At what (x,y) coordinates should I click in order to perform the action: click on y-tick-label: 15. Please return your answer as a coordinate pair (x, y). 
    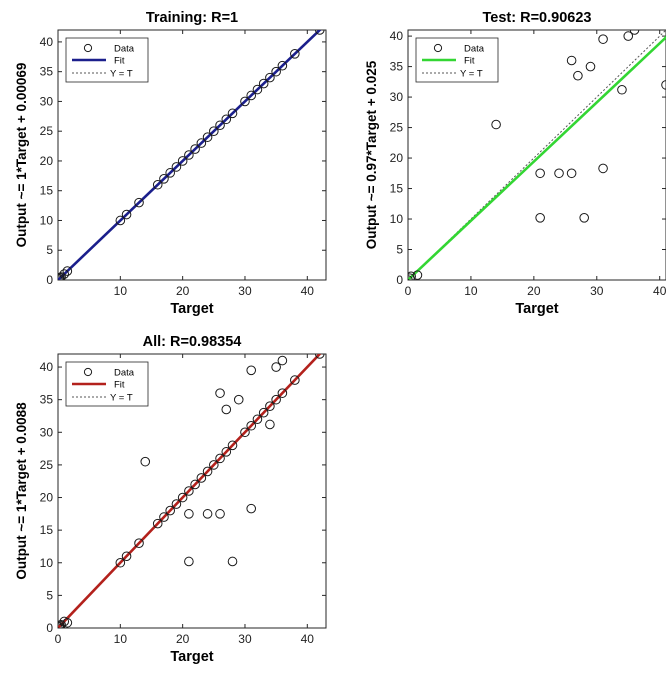
    Looking at the image, I should click on (47, 191).